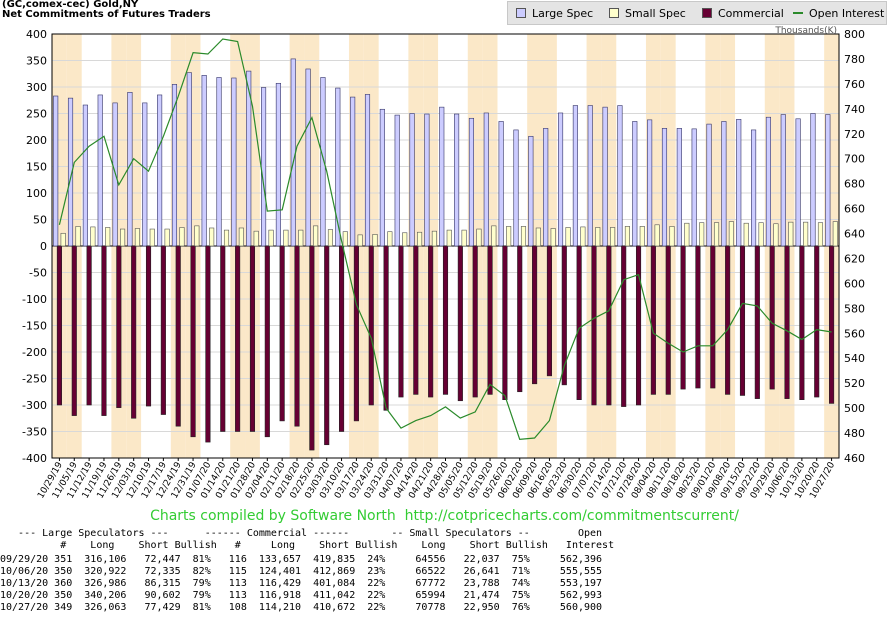 This screenshot has height=620, width=889. What do you see at coordinates (847, 13) in the screenshot?
I see `legend-label: Open Interest` at bounding box center [847, 13].